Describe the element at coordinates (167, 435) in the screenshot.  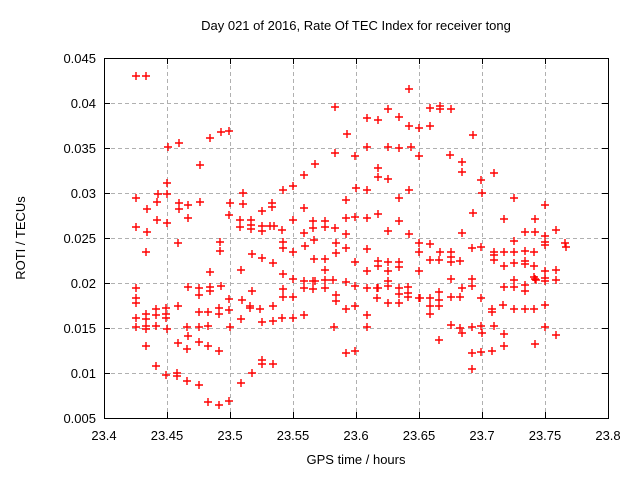
I see `x-tick-label: 23.45` at that location.